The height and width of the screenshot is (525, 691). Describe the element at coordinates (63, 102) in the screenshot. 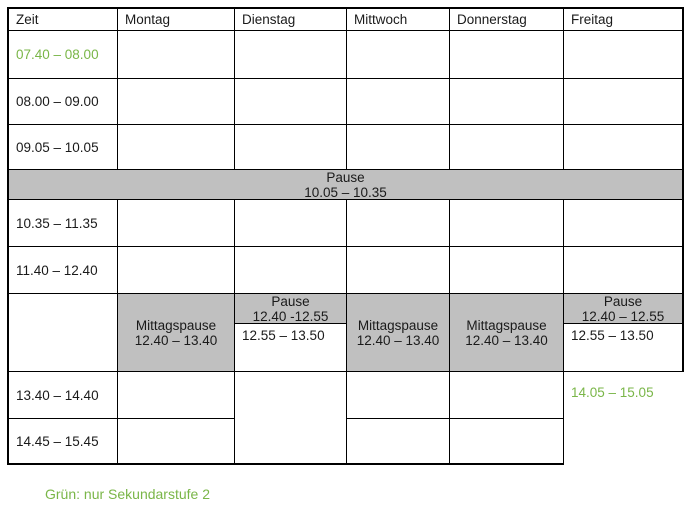

I see `time-0800-0900: 08.00 – 09.00` at that location.